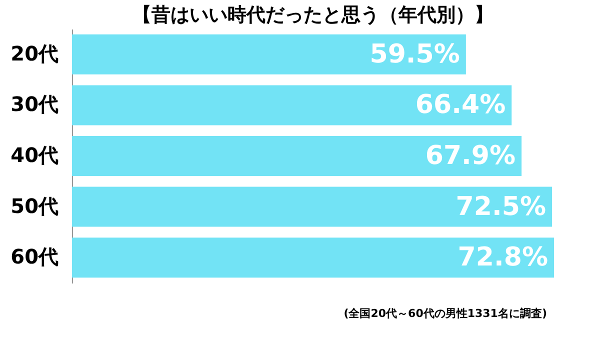  I want to click on data-label: 72.5%, so click(501, 207).